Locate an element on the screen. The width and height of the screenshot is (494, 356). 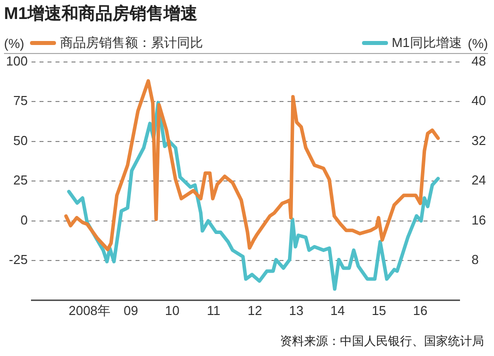
y-tick-label: -25 is located at coordinates (18, 260).